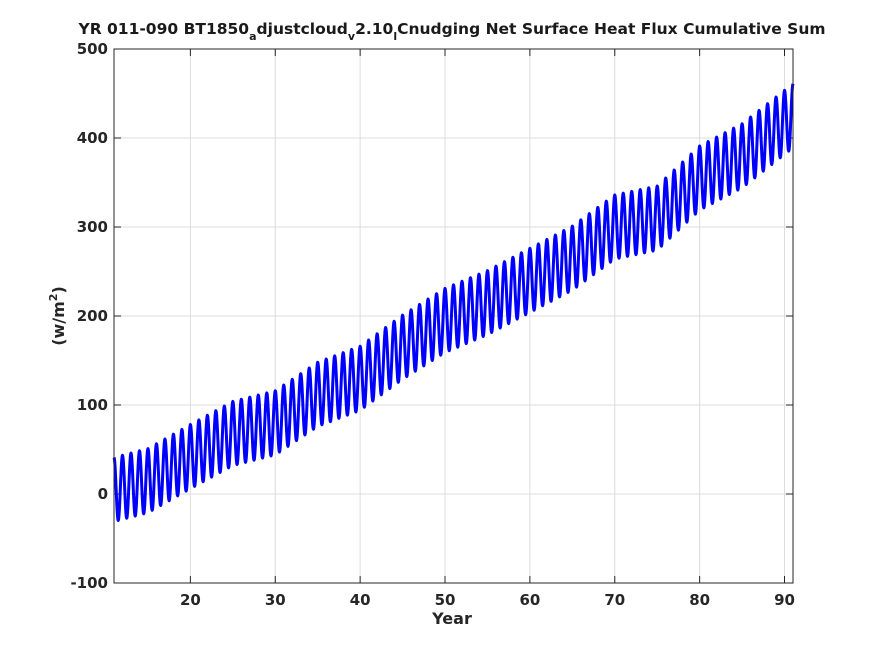  I want to click on x-tick-label: 70, so click(614, 600).